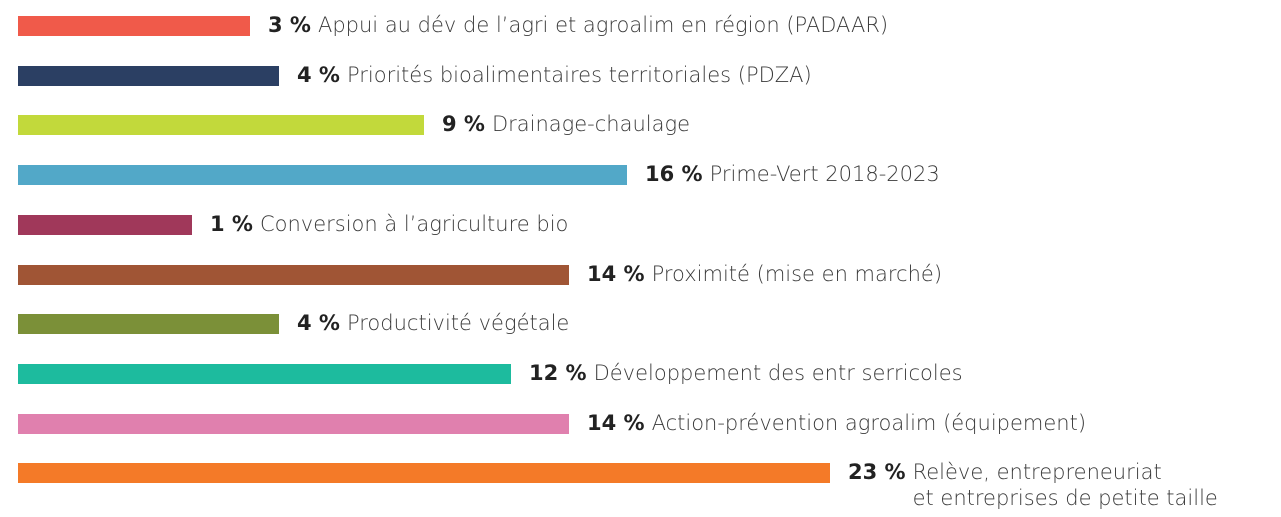  I want to click on category-label: Conversion à l’agriculture bio, so click(414, 223).